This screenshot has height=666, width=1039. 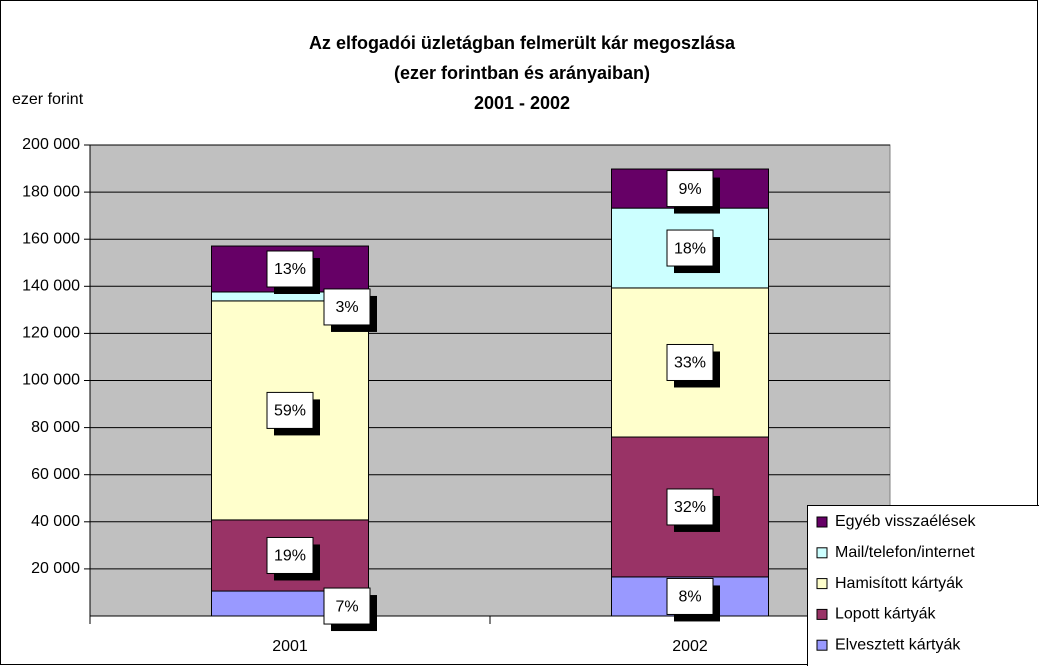 What do you see at coordinates (48, 99) in the screenshot?
I see `y-axis-label: ezer forint` at bounding box center [48, 99].